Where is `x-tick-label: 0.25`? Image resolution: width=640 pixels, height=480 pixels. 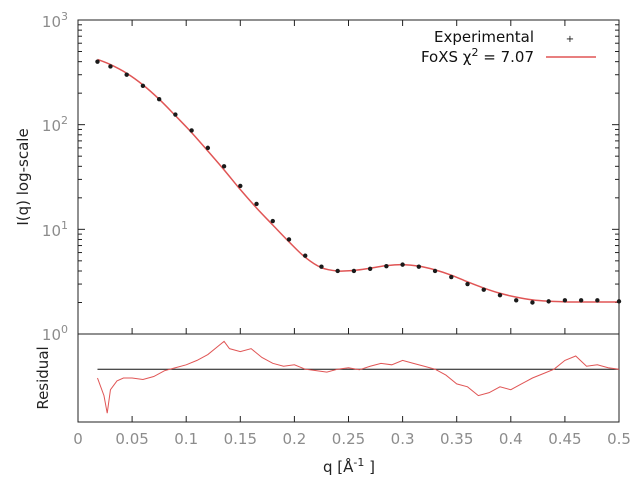 x-tick-label: 0.25 is located at coordinates (348, 439).